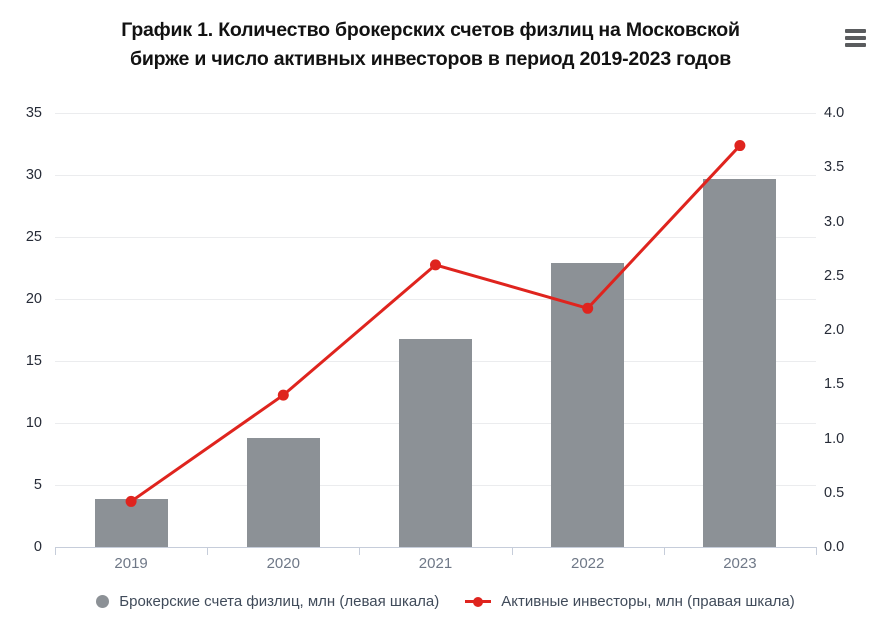  What do you see at coordinates (834, 438) in the screenshot?
I see `y-axis-tick-label-right-1.0: 1.0` at bounding box center [834, 438].